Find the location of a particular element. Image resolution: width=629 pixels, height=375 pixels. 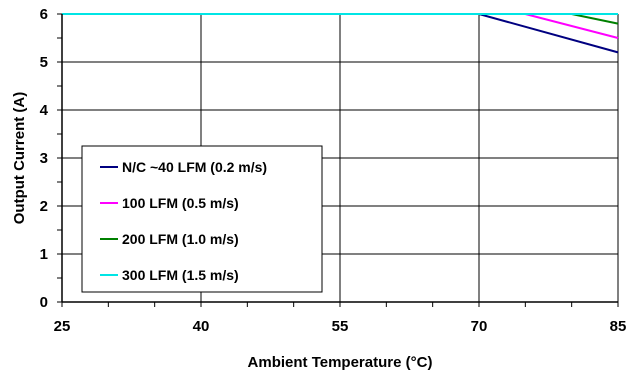

y-tick-label-1: 1 is located at coordinates (44, 254).